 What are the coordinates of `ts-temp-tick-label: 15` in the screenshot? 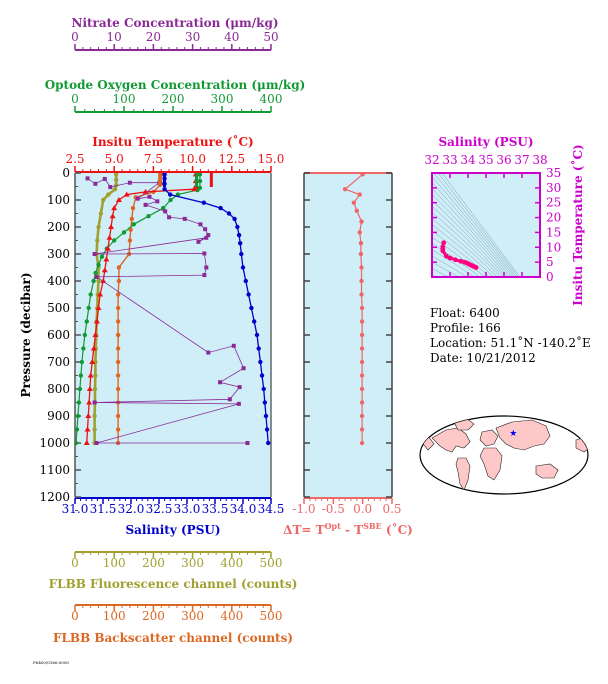 It's located at (553, 232).